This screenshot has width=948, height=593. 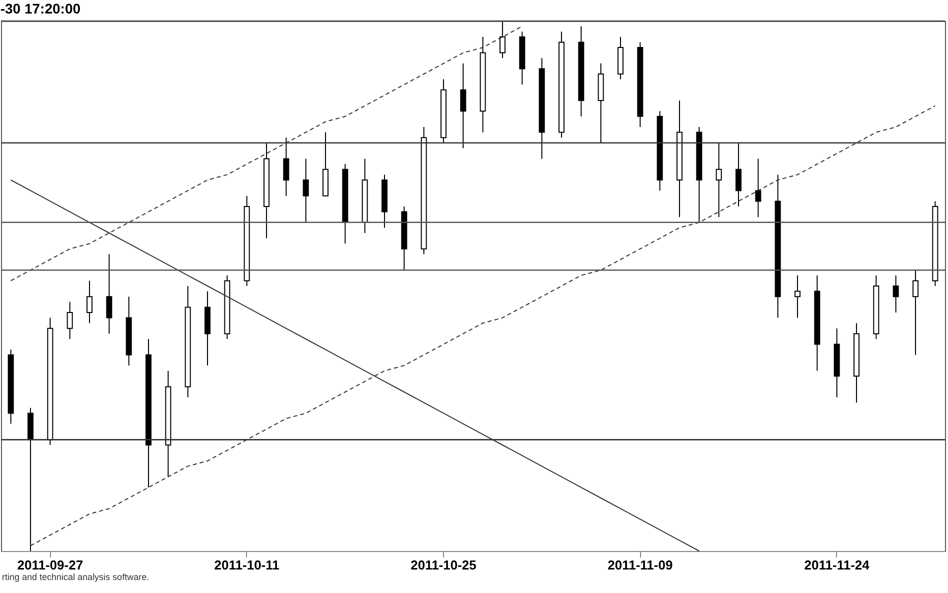 I want to click on x-tick-label: 2011-11-24, so click(x=837, y=565).